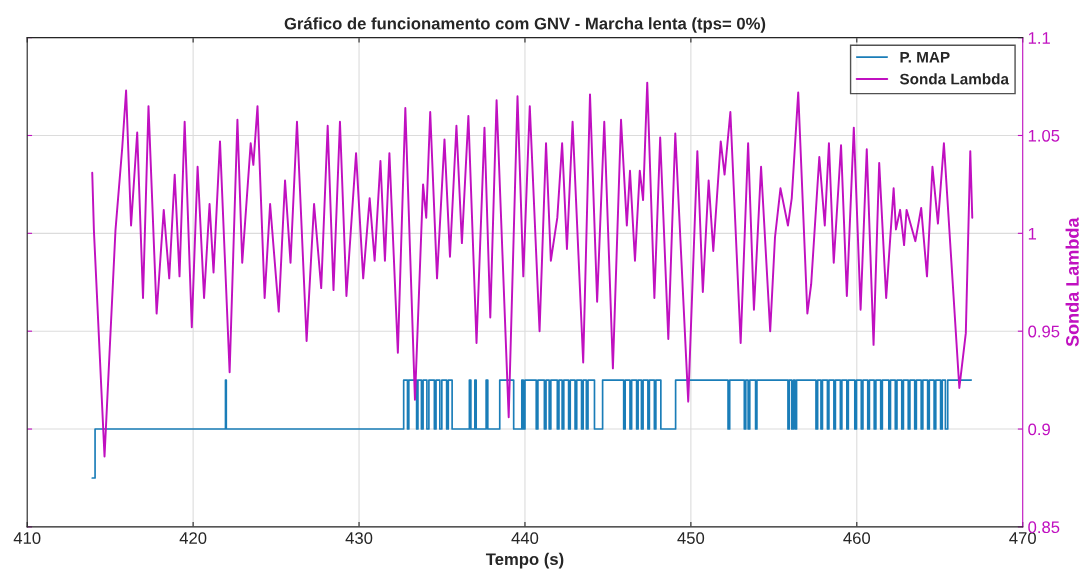  I want to click on x-tick-label: 470, so click(1022, 538).